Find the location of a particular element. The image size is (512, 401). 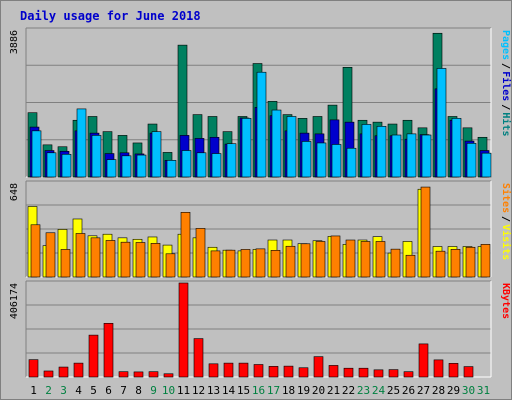

x-label-day-5: 5 is located at coordinates (93, 390).